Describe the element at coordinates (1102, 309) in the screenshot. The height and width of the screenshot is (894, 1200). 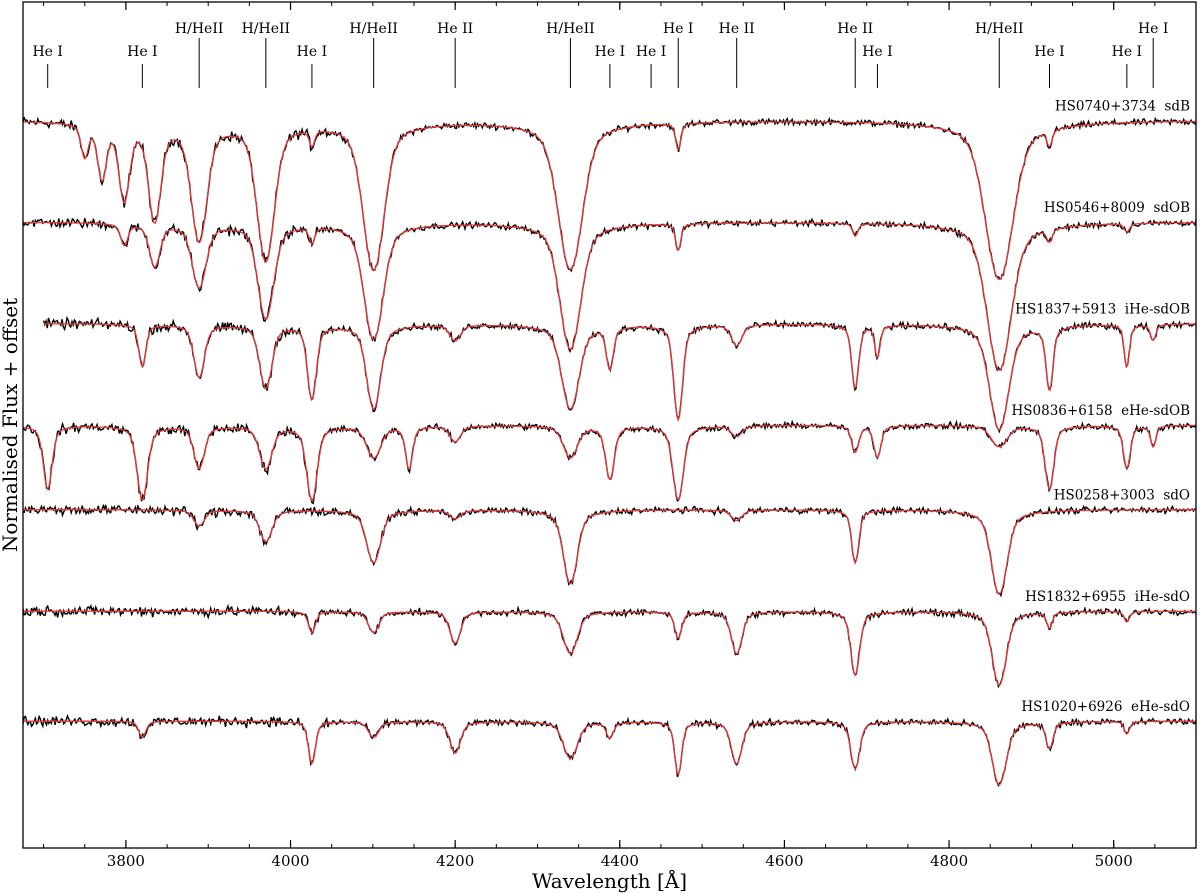
I see `spectrum-label: HS1837+5913 iHe-sdOB` at that location.